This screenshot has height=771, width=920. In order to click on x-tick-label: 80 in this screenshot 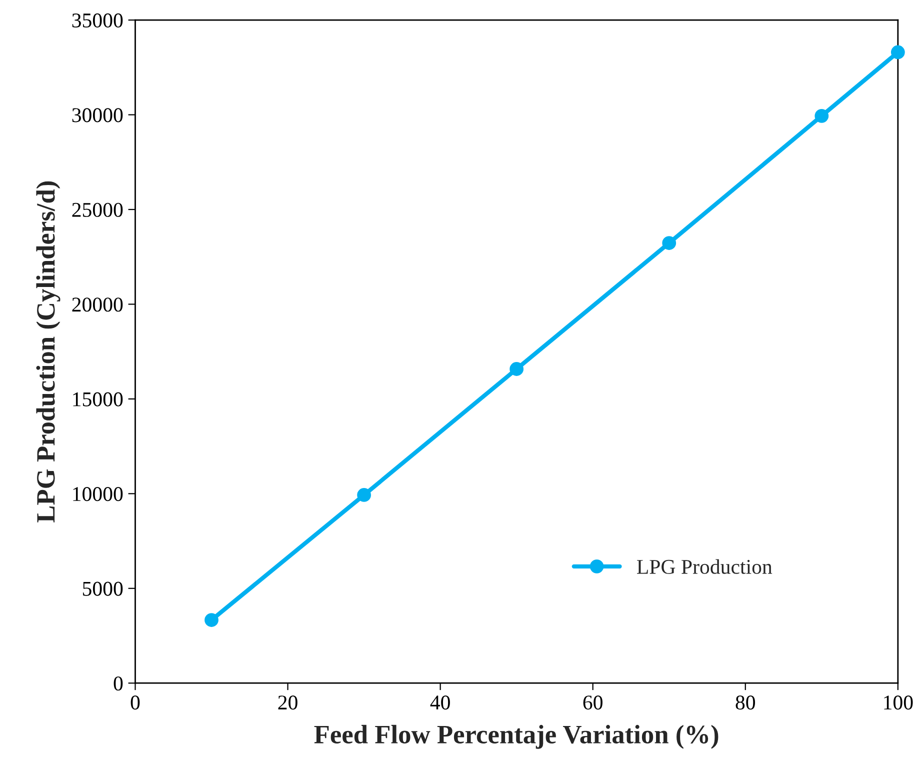, I will do `click(746, 703)`.